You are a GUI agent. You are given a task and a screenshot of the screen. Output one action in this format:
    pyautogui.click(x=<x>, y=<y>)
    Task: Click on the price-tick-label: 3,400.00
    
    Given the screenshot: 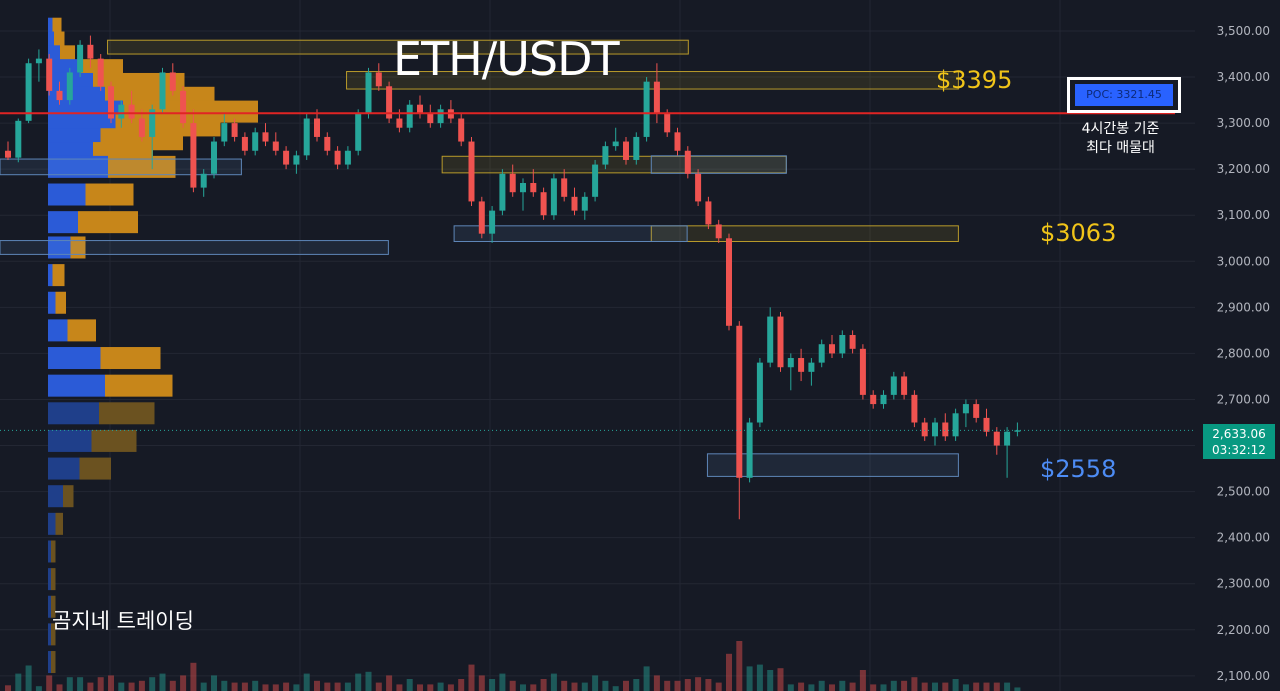 What is the action you would take?
    pyautogui.click(x=1243, y=77)
    